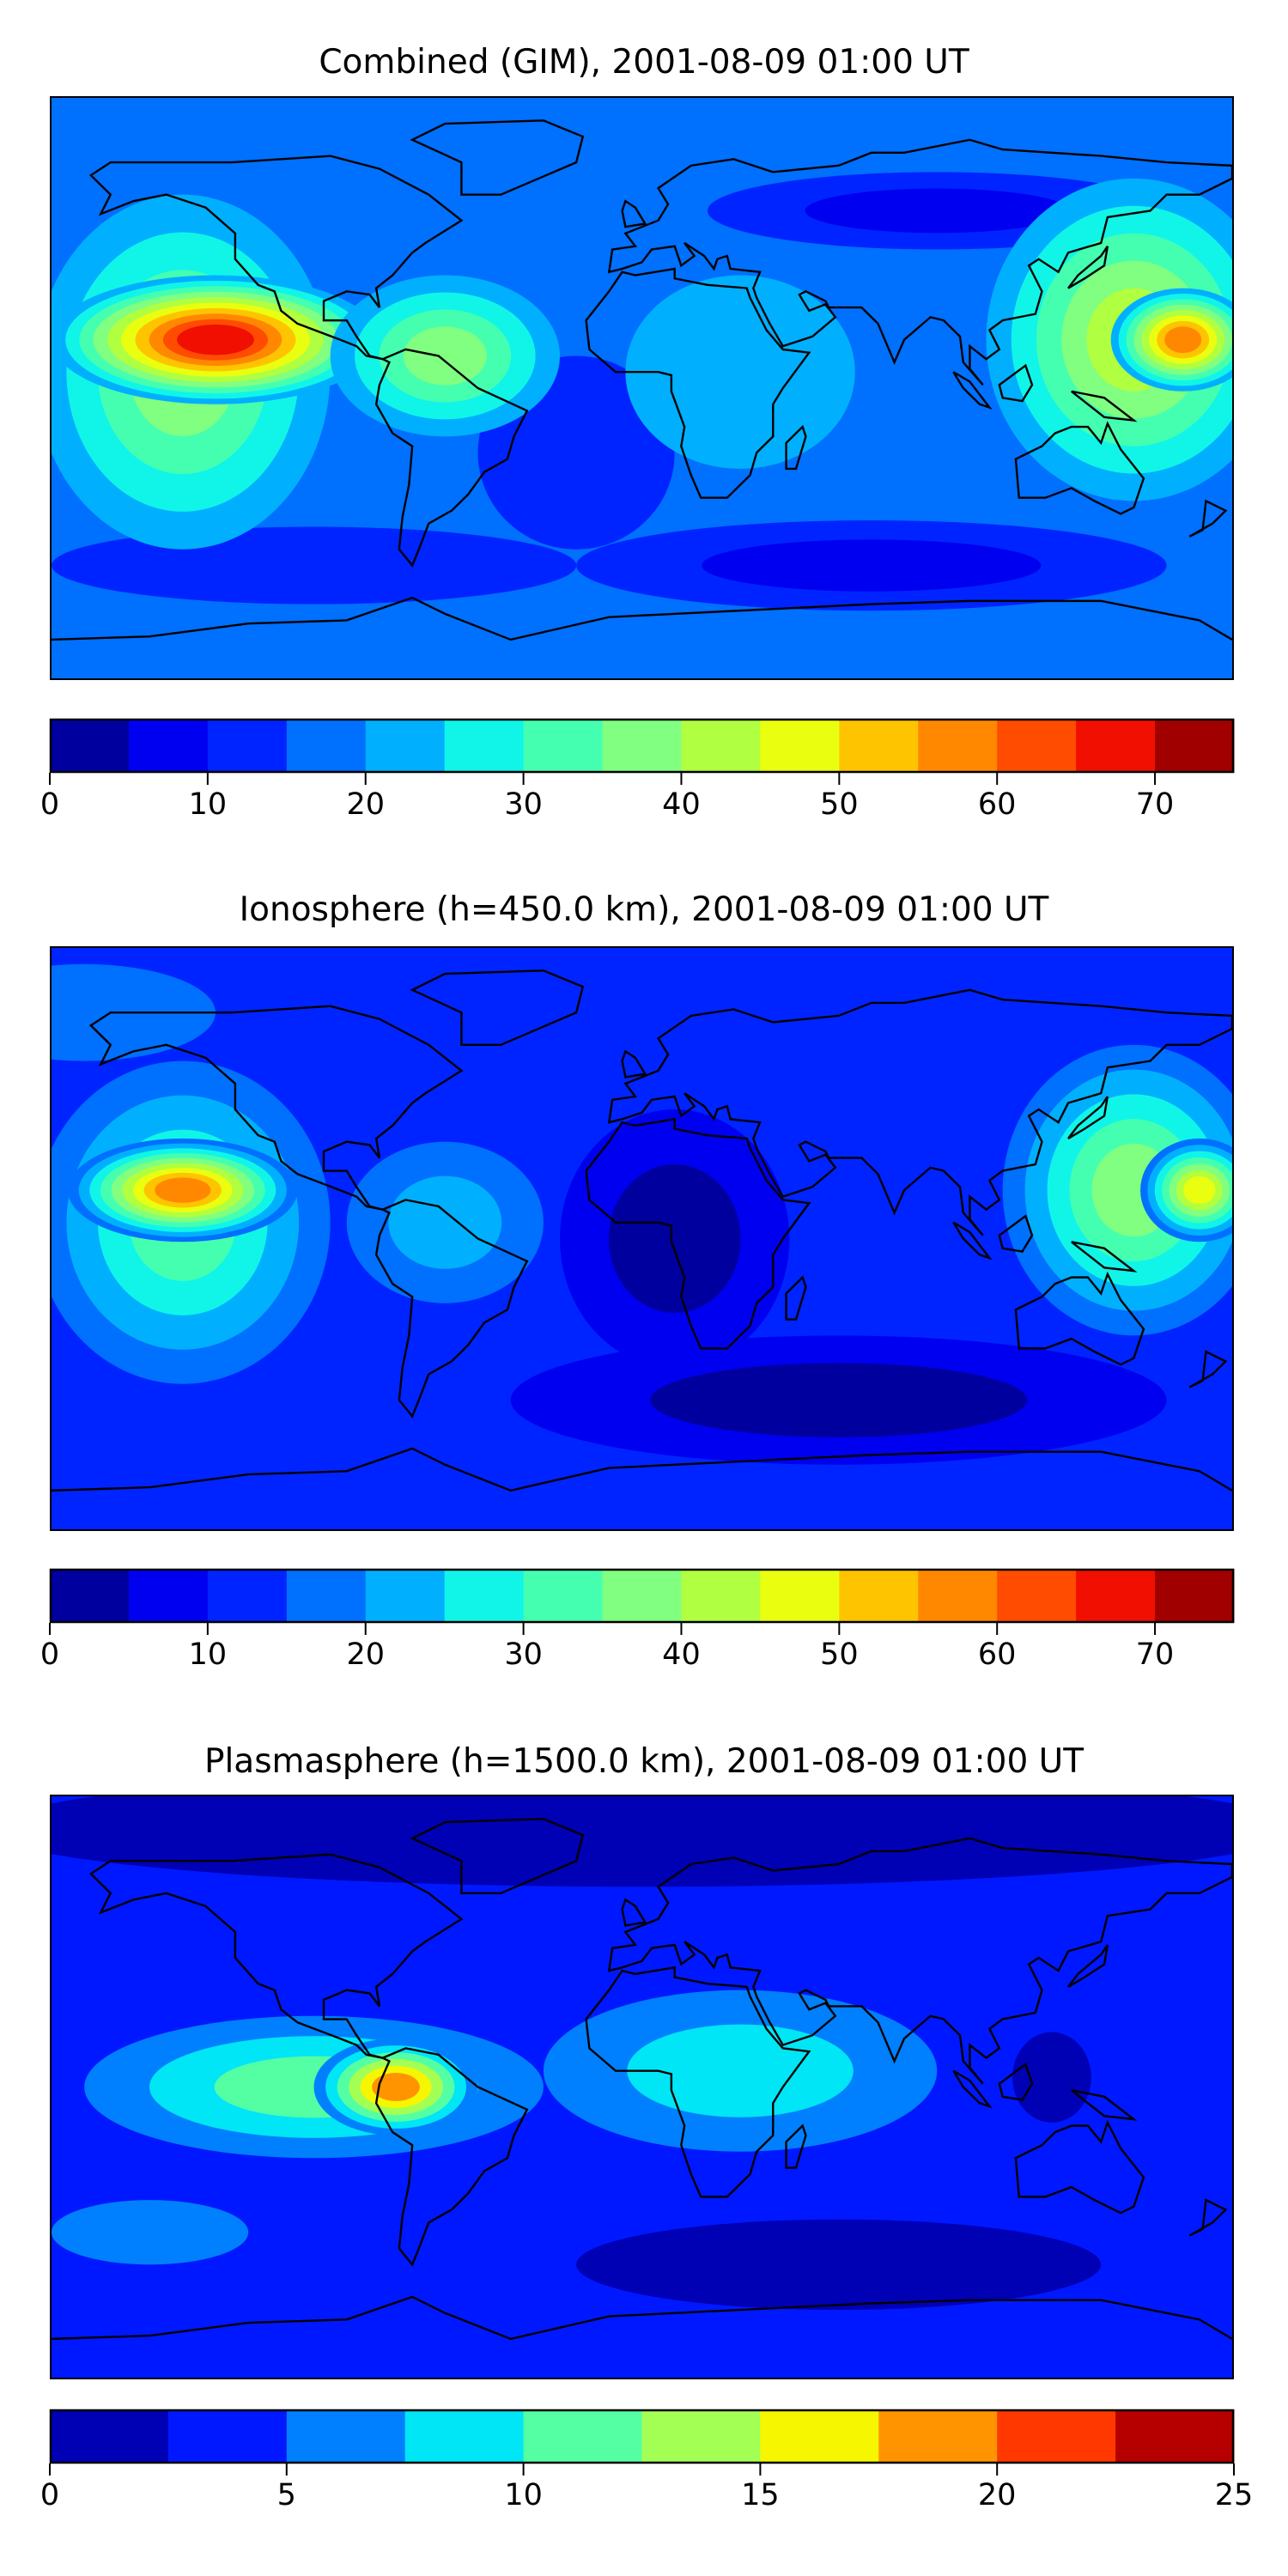 This screenshot has height=2576, width=1288. Describe the element at coordinates (1103, 1257) in the screenshot. I see `coastline-new-guinea` at that location.